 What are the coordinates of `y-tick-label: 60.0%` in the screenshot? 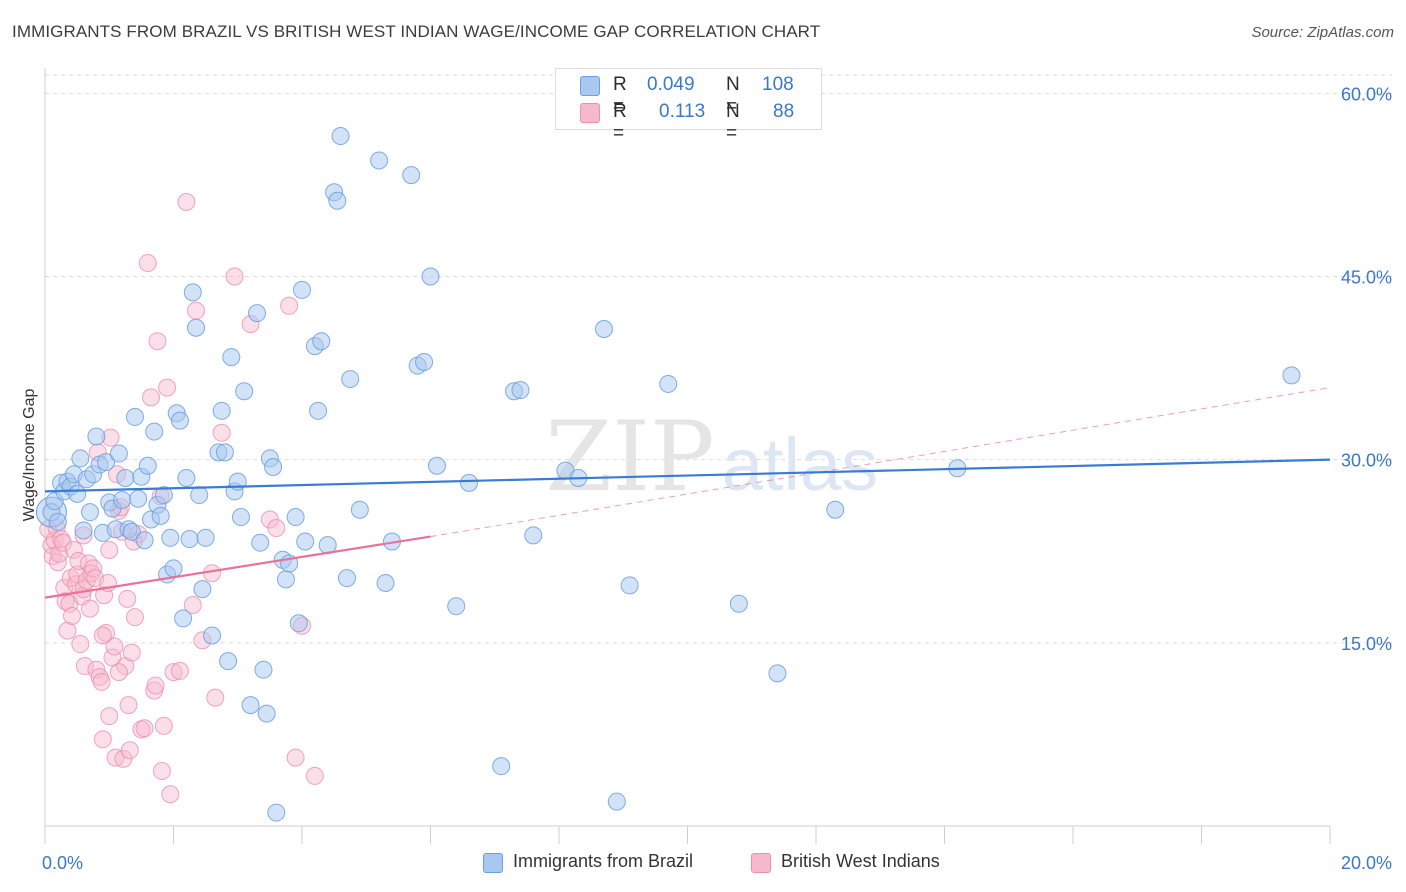 It's located at (1366, 94).